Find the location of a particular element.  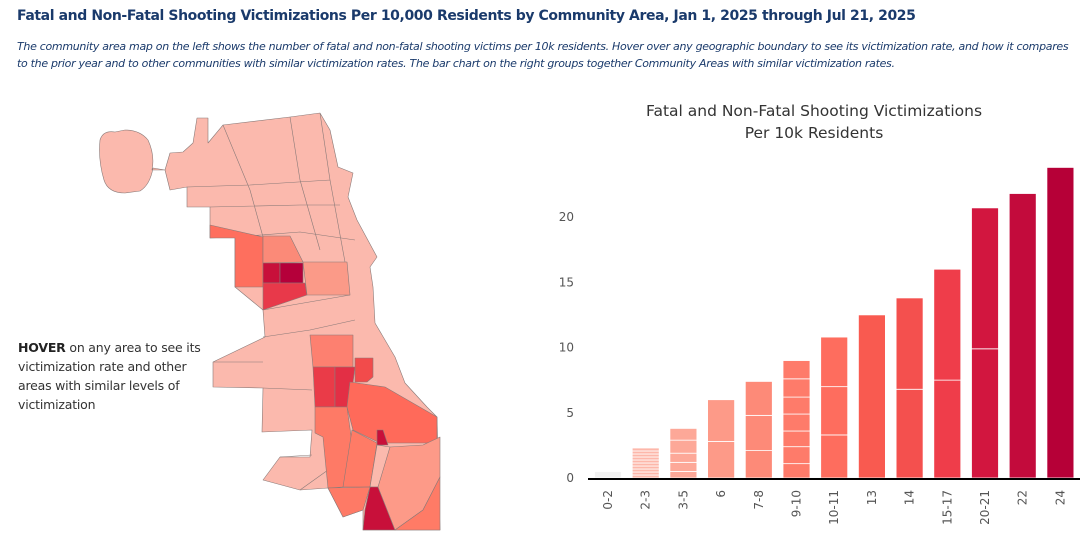

map-area-riverdale is located at coordinates (379, 508).